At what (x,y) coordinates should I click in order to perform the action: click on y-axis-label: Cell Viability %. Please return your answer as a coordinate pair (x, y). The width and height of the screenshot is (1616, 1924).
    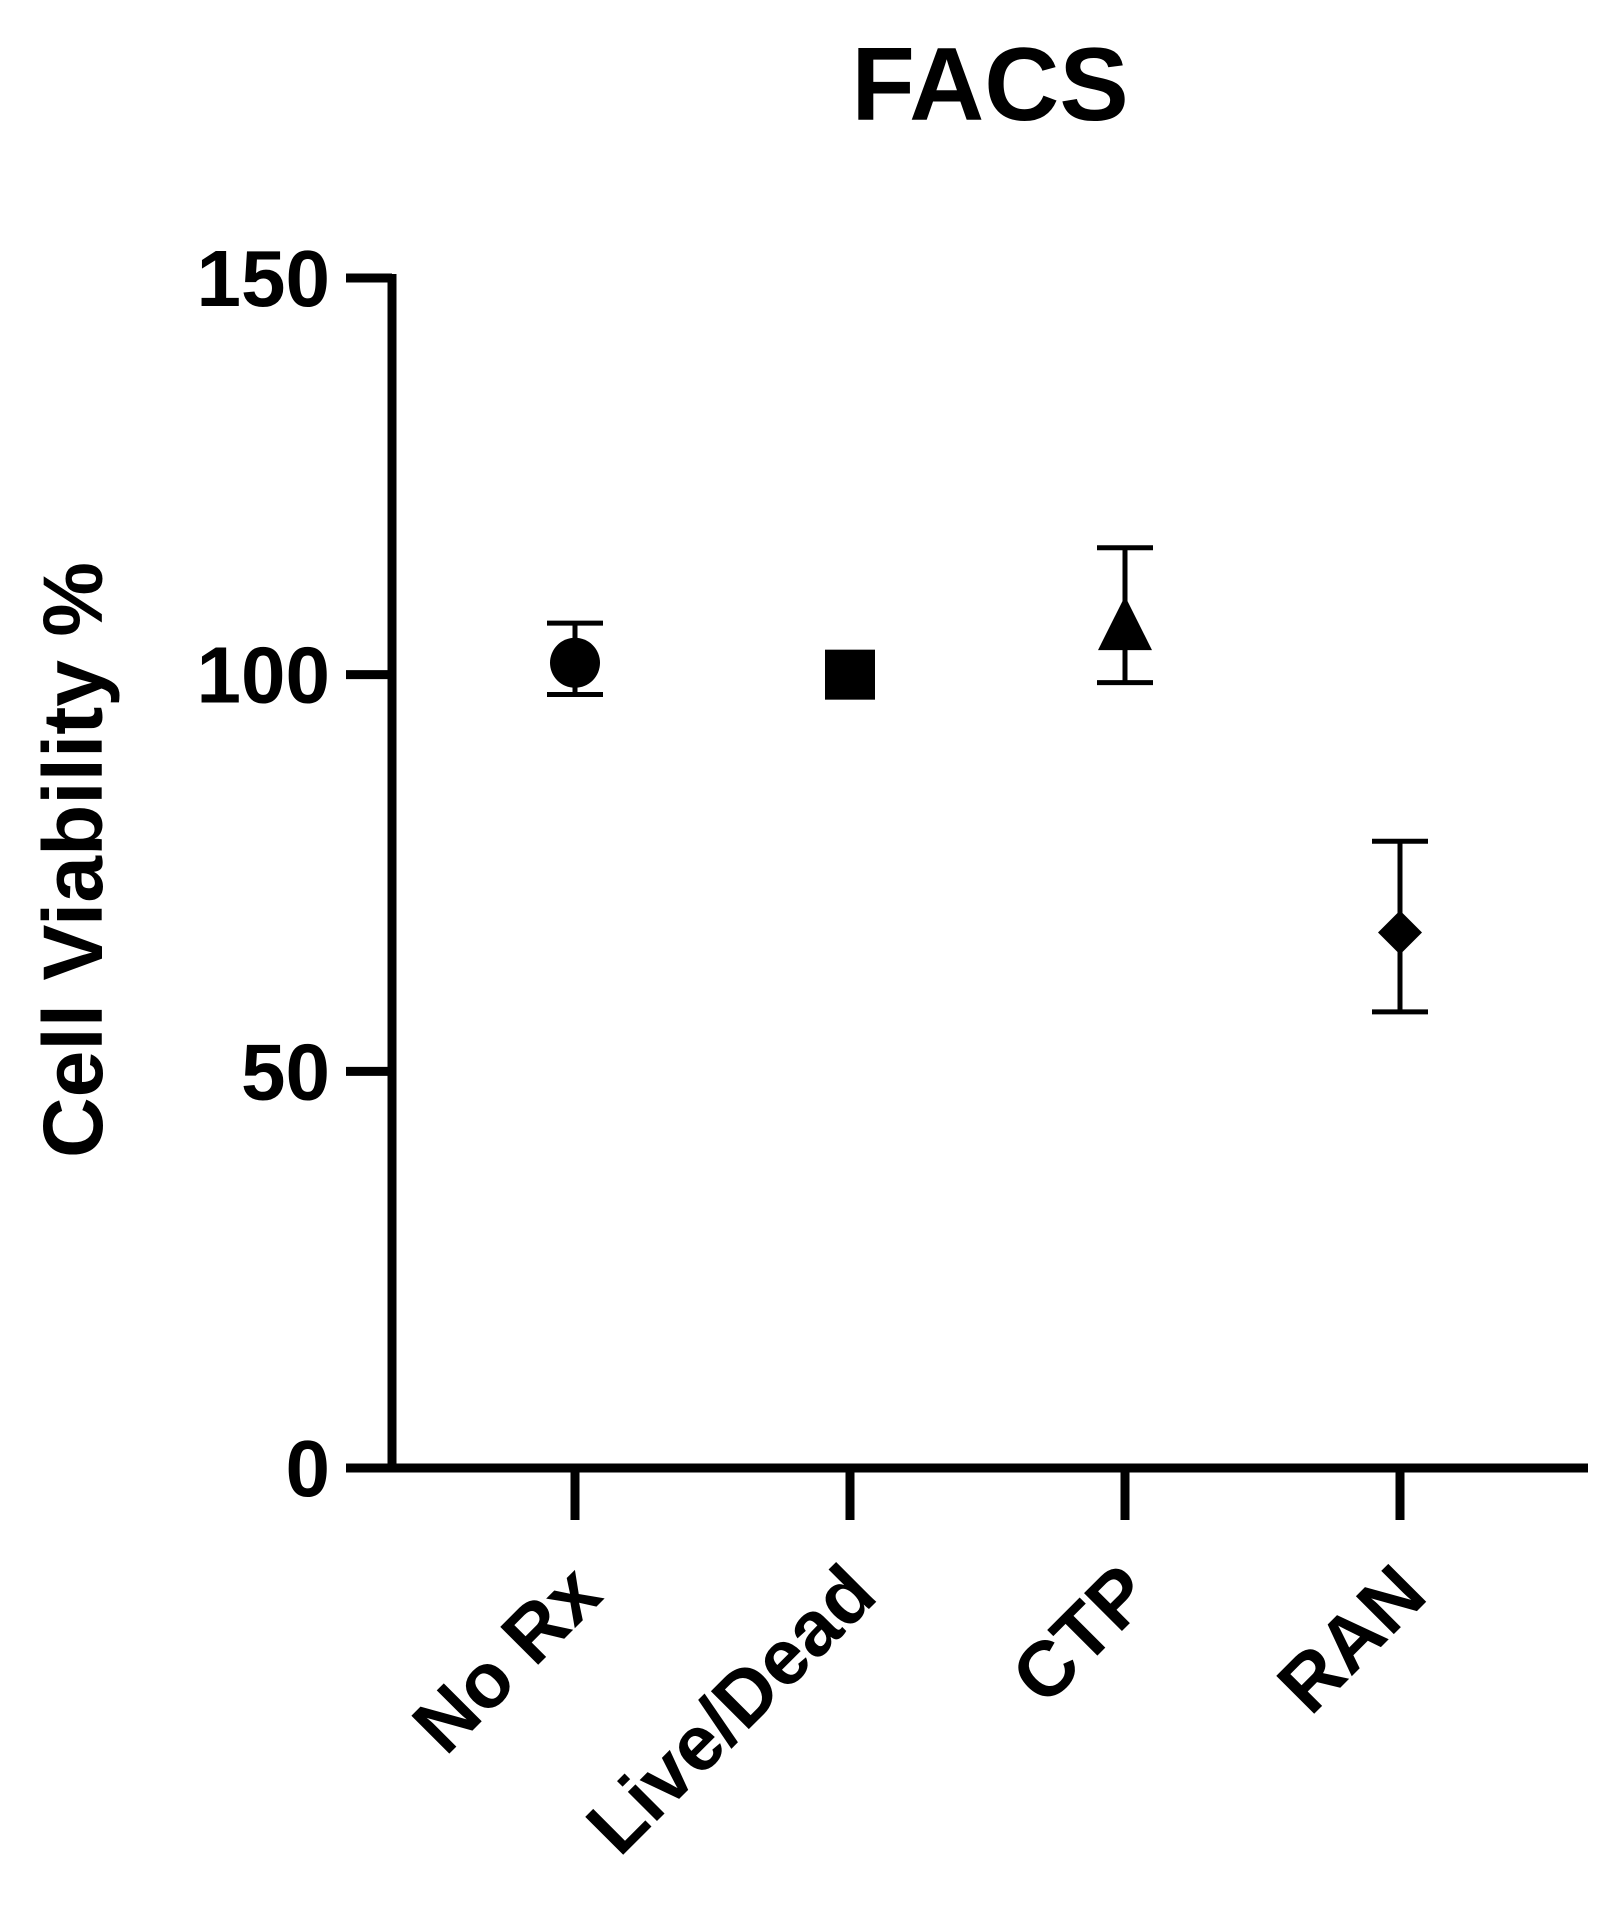
    Looking at the image, I should click on (73, 860).